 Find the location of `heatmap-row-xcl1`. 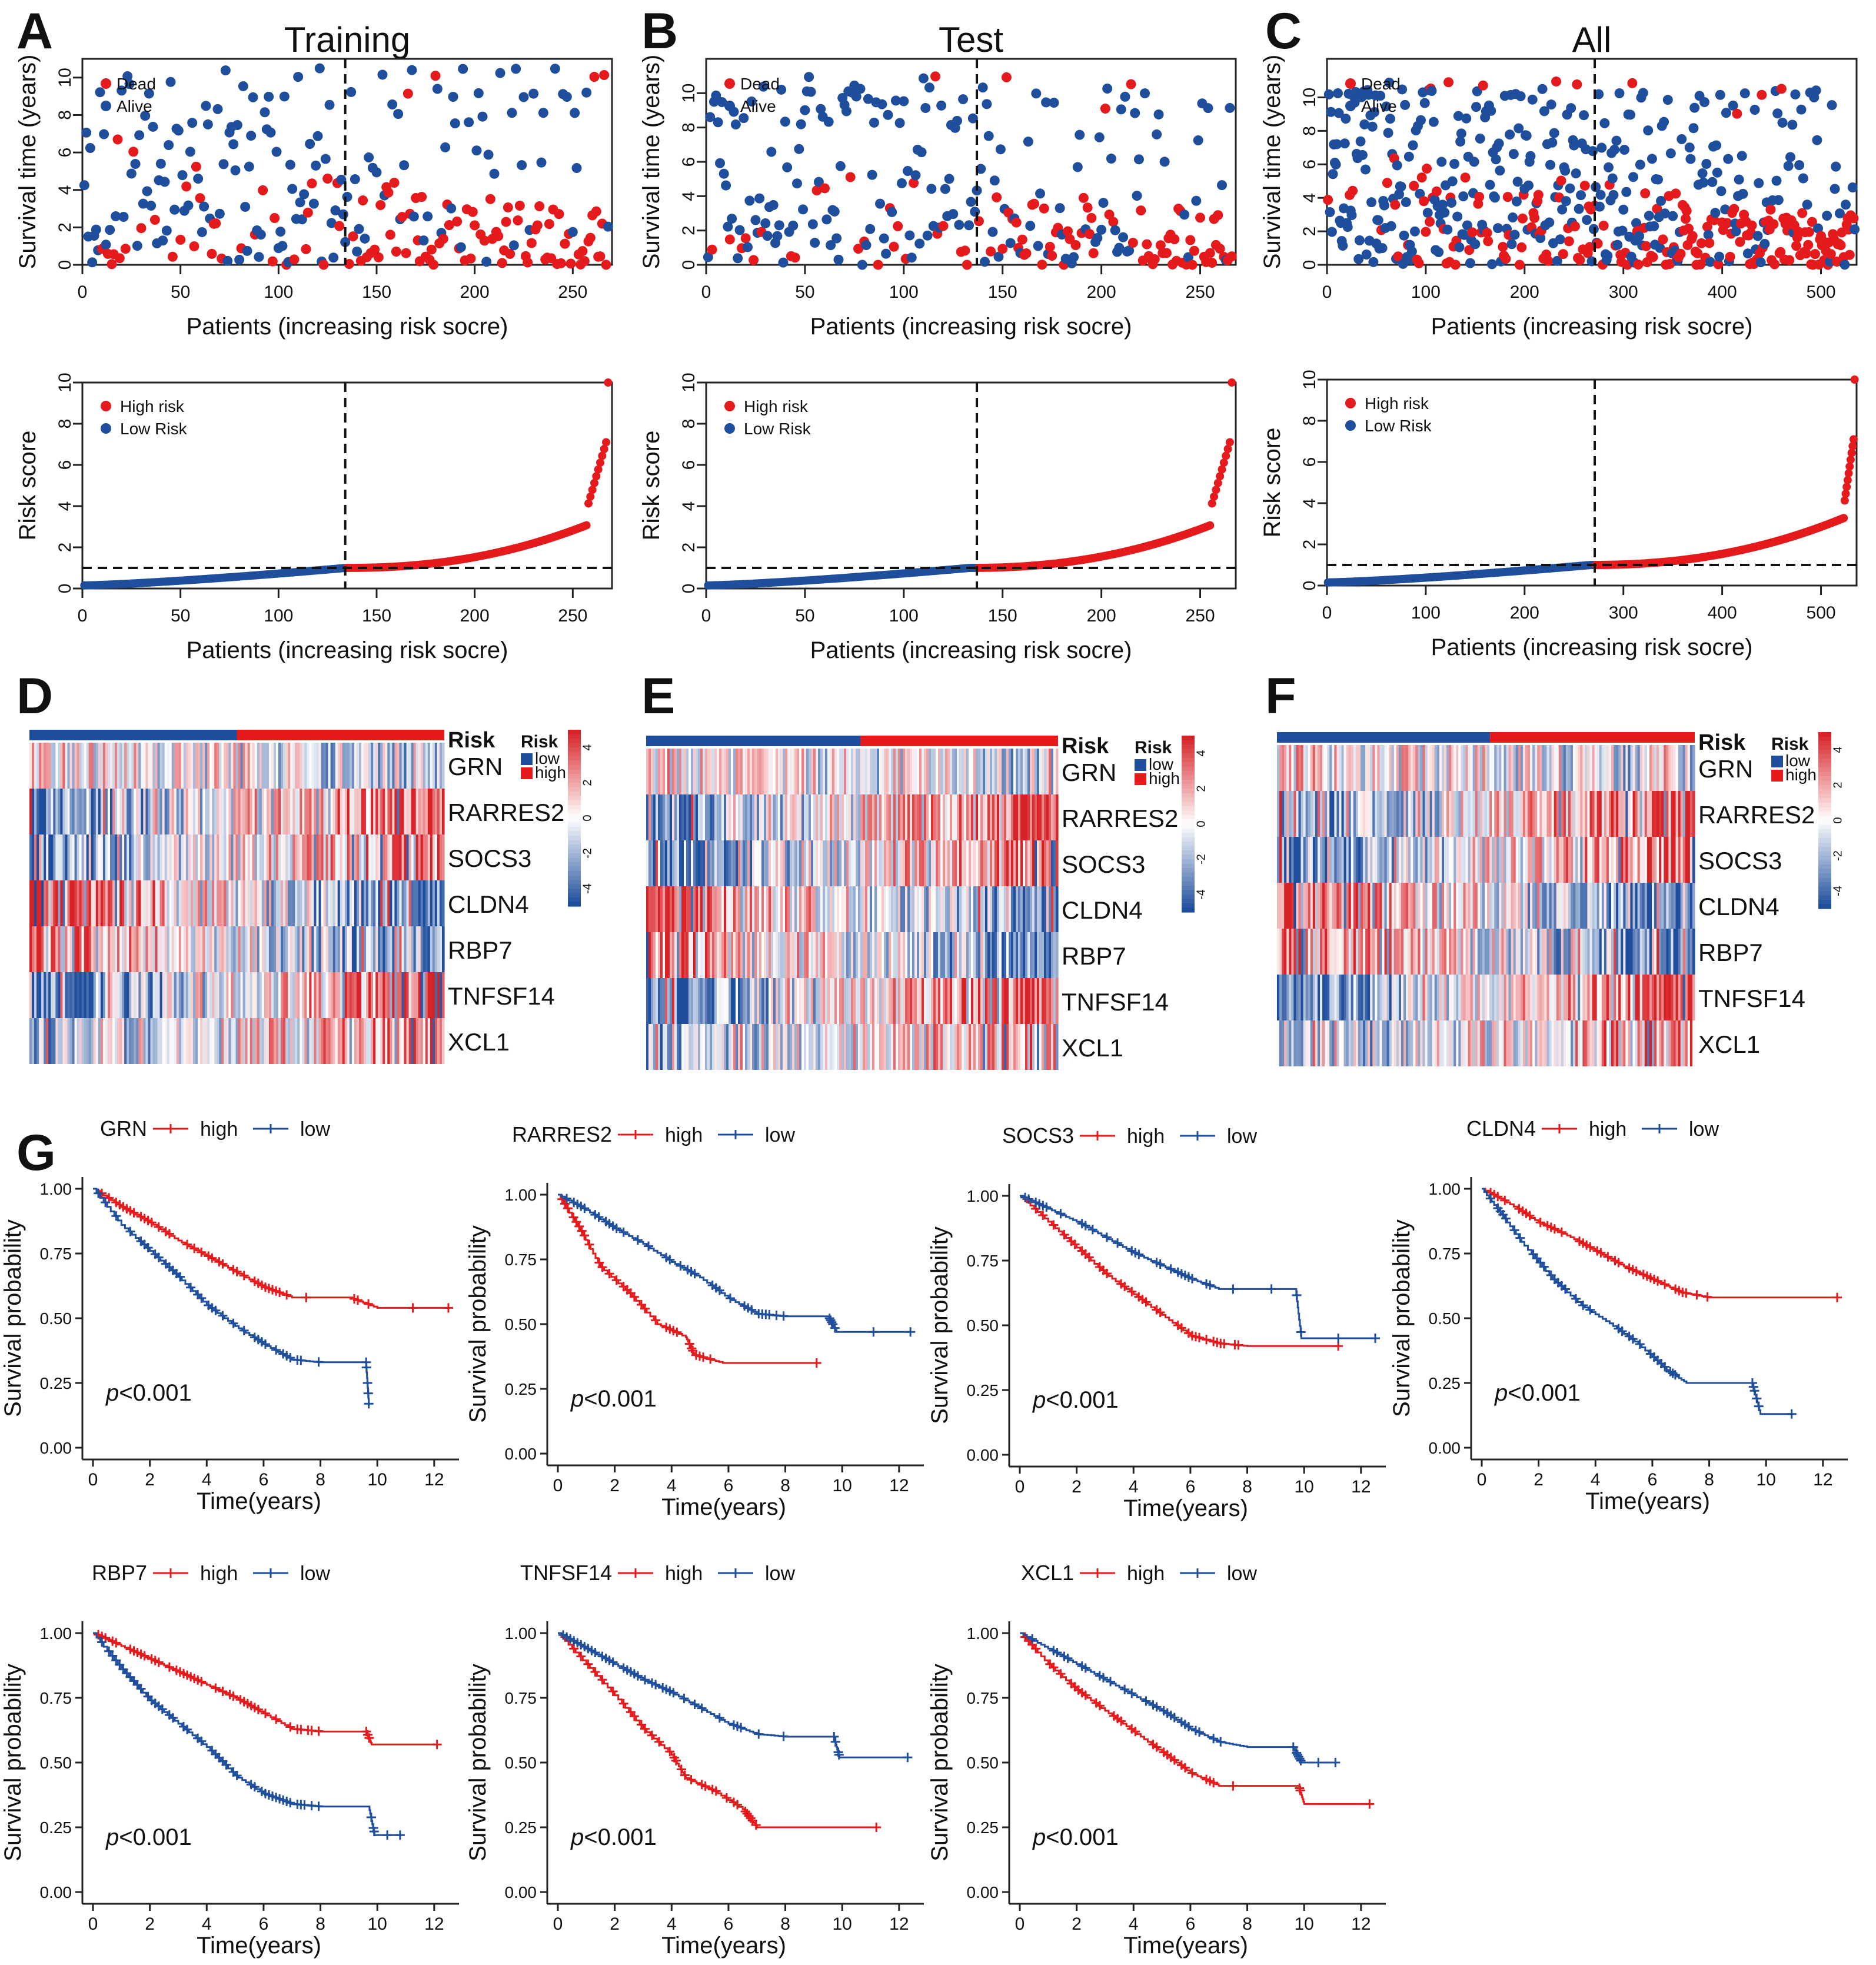

heatmap-row-xcl1 is located at coordinates (852, 1047).